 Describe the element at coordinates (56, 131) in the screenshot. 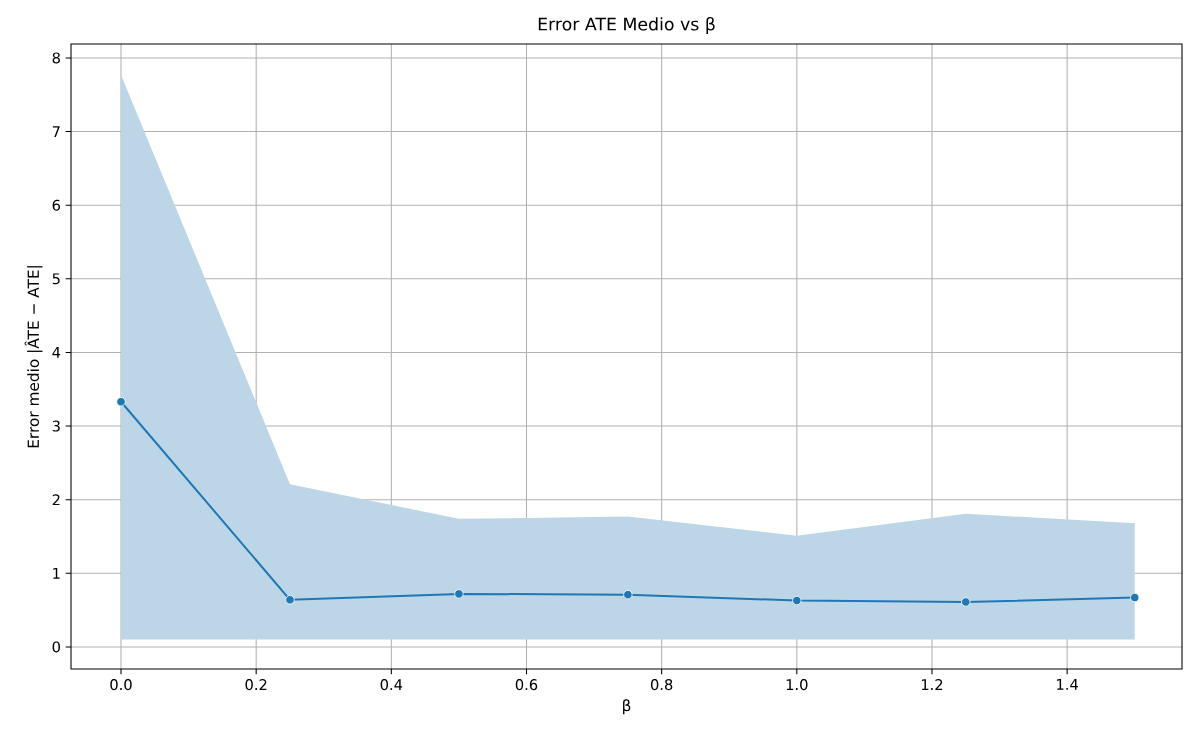

I see `y-tick-label: 7` at that location.